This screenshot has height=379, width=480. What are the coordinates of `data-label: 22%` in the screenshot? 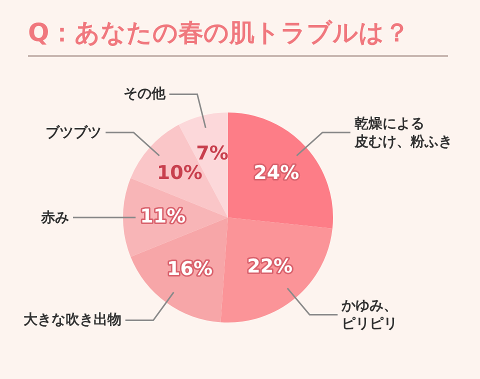 It's located at (270, 266).